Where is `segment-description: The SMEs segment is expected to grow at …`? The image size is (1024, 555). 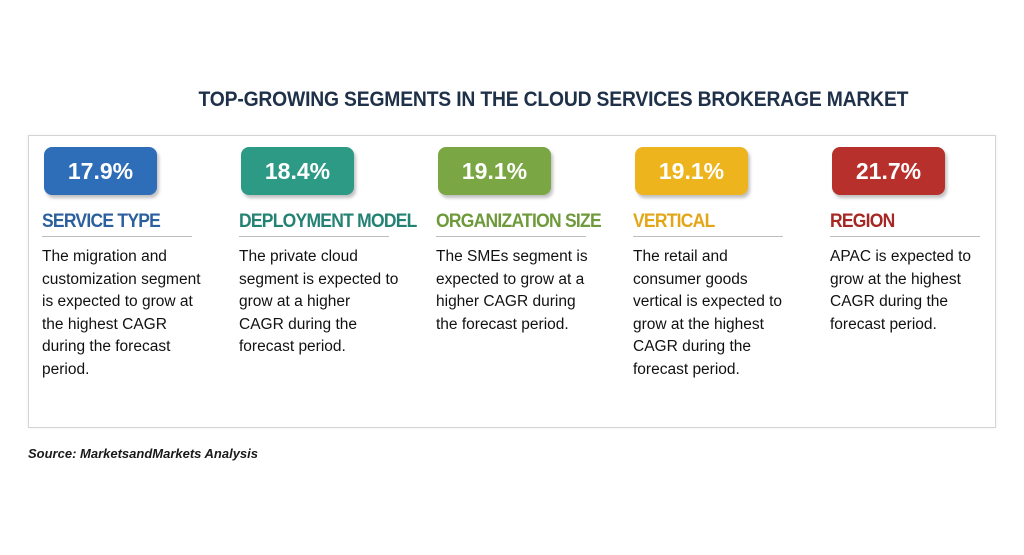
segment-description: The SMEs segment is expected to grow at … is located at coordinates (512, 290).